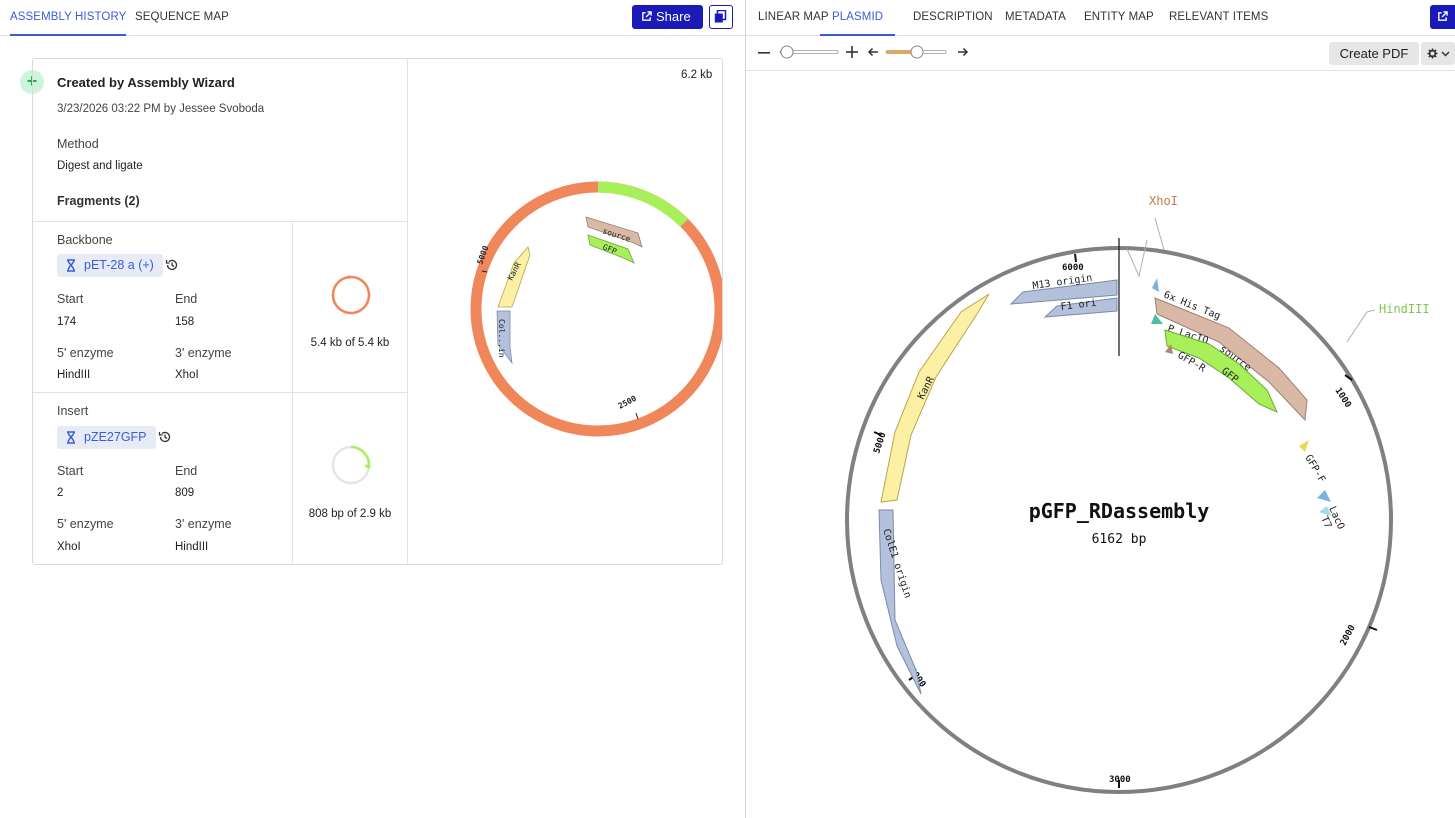  I want to click on assembly-meta: 3/23/2026 03:22 PM by Jessee Svoboda, so click(160, 109).